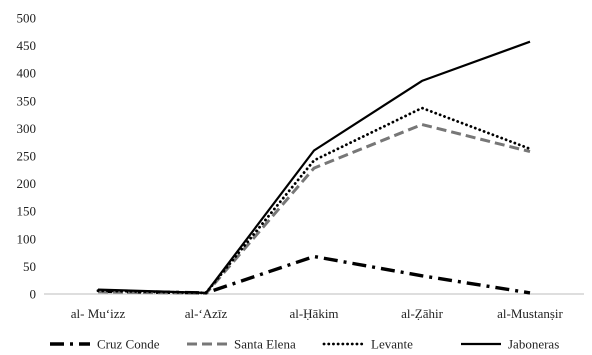  I want to click on legend-item-santa-elena: Santa Elena, so click(241, 344).